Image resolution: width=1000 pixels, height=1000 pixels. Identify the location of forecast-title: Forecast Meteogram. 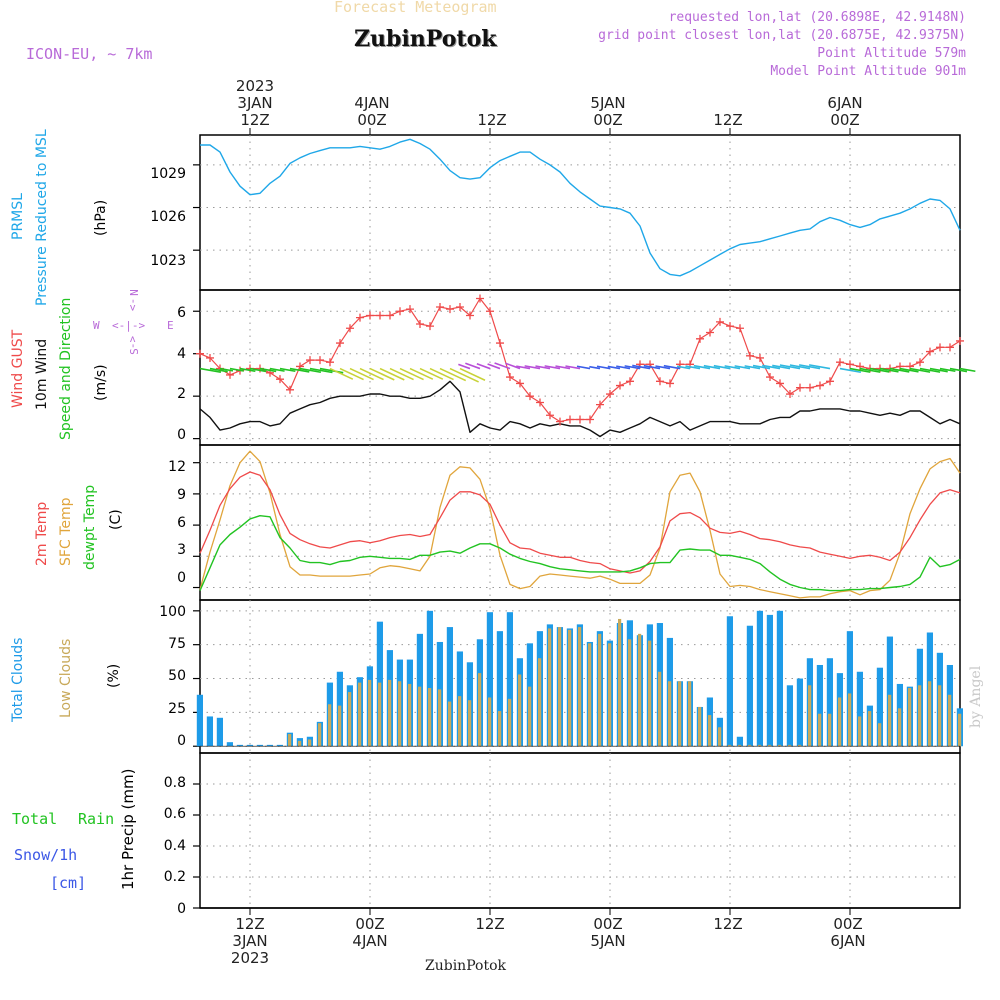
(415, 8).